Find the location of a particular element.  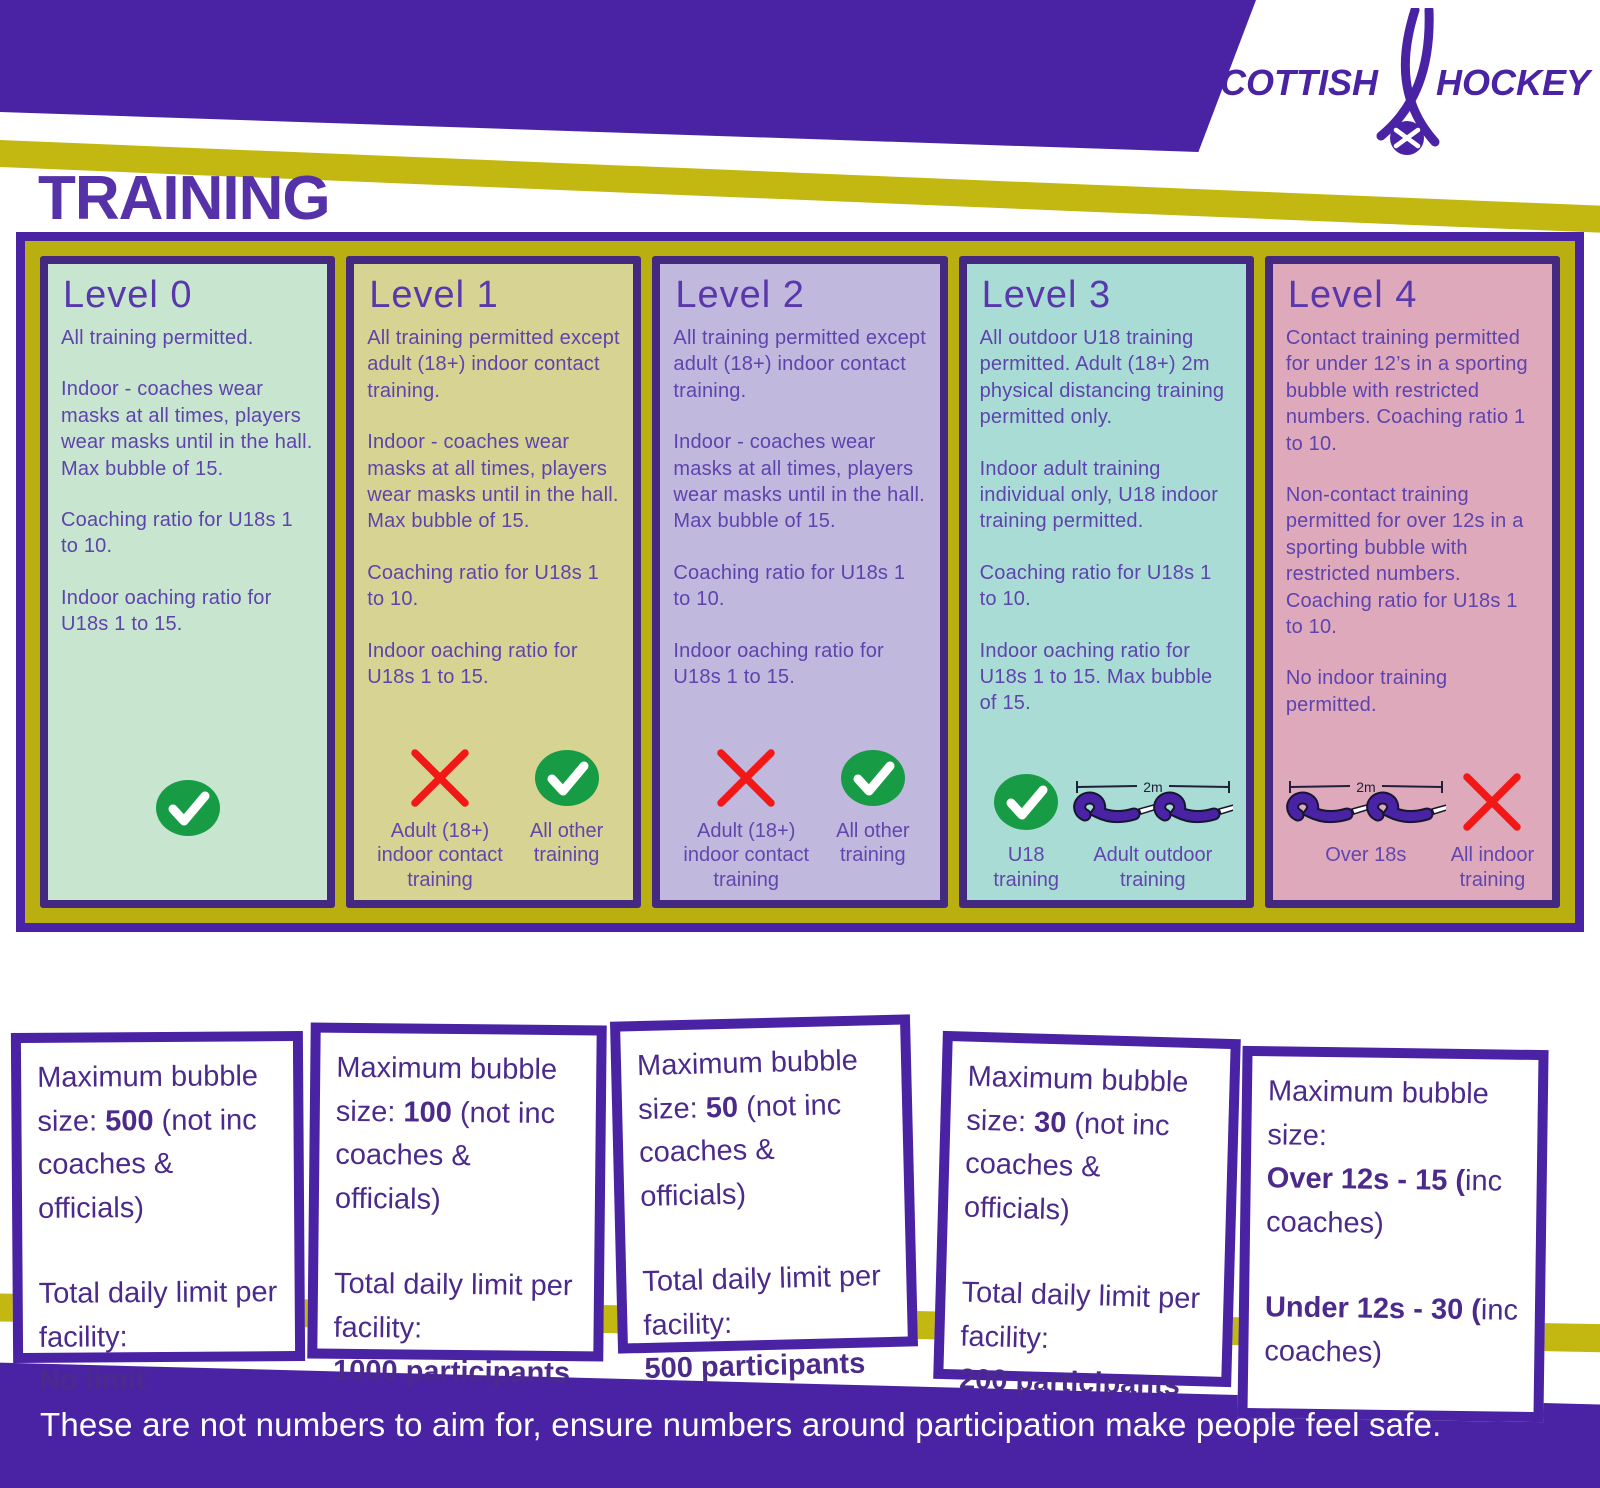

level-0-badges is located at coordinates (187, 834).